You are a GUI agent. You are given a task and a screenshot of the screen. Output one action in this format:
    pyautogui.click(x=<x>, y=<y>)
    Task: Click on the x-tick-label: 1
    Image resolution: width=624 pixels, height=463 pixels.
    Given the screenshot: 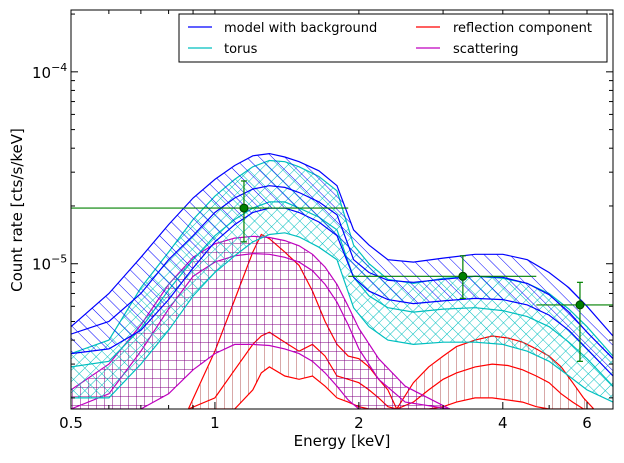 What is the action you would take?
    pyautogui.click(x=215, y=423)
    